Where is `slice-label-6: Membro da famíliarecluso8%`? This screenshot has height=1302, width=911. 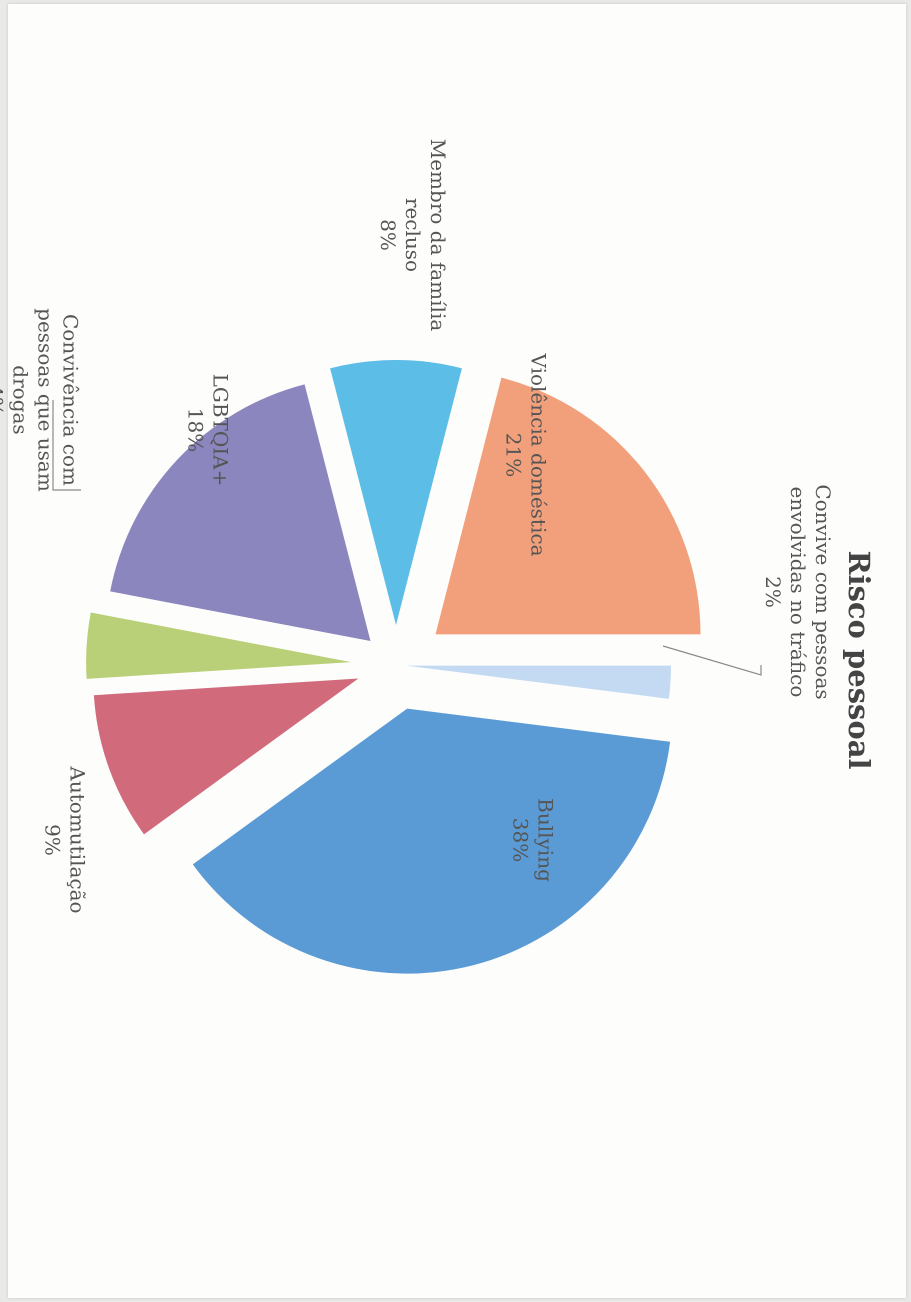 slice-label-6: Membro da famíliarecluso8% is located at coordinates (413, 235).